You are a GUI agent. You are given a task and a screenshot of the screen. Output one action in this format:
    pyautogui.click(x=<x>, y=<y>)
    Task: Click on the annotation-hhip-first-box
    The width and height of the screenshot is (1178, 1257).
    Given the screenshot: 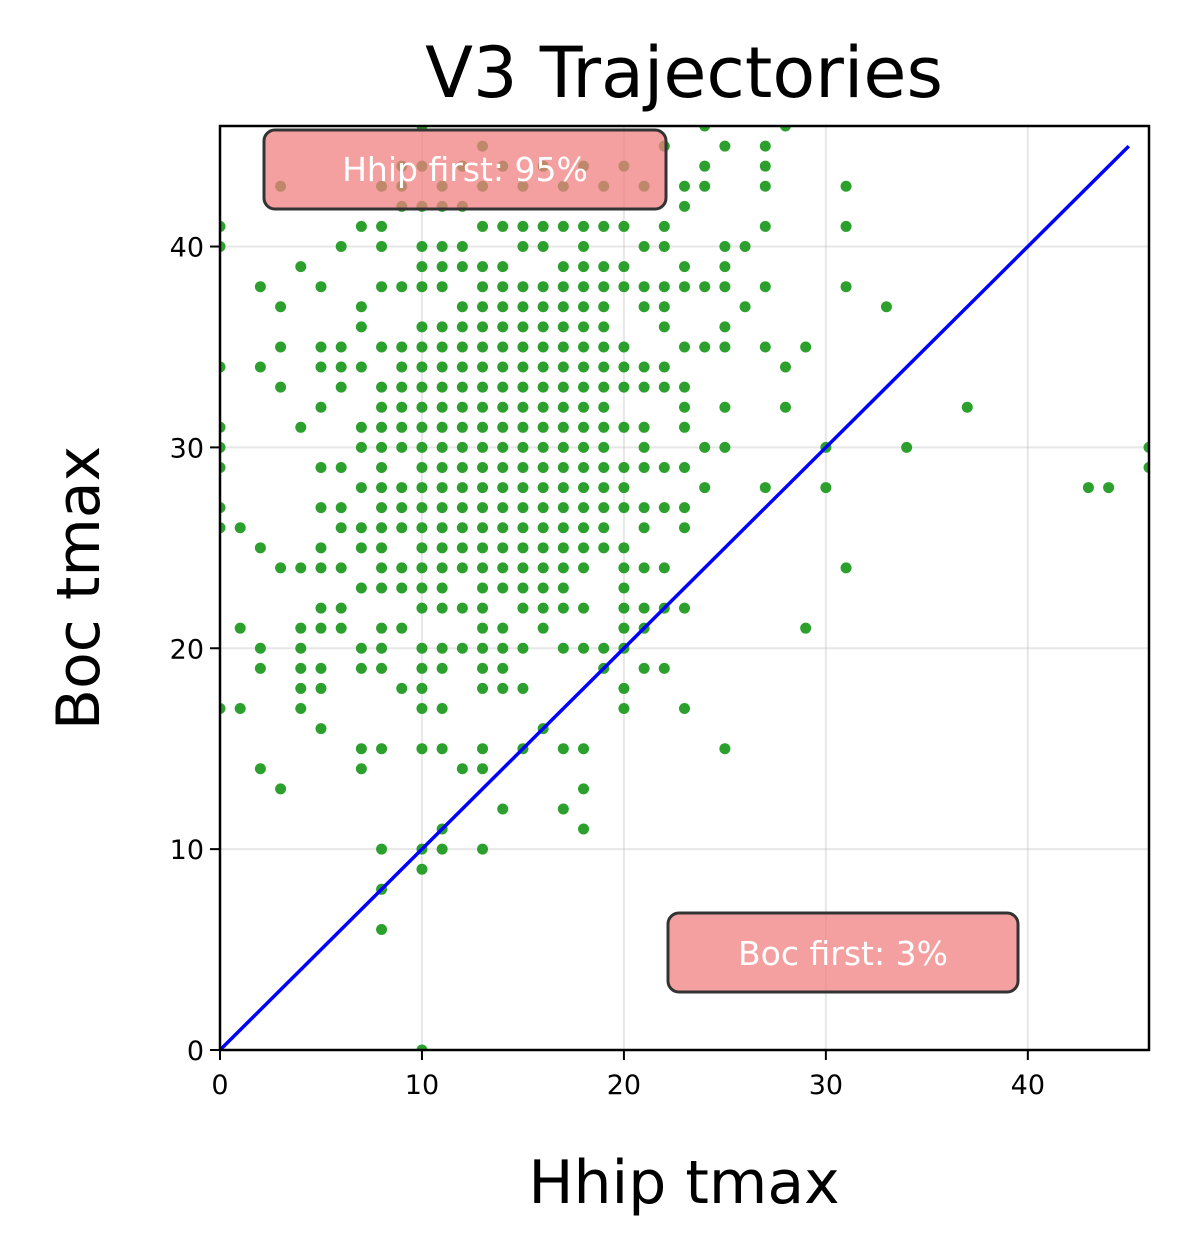 What is the action you would take?
    pyautogui.click(x=465, y=169)
    